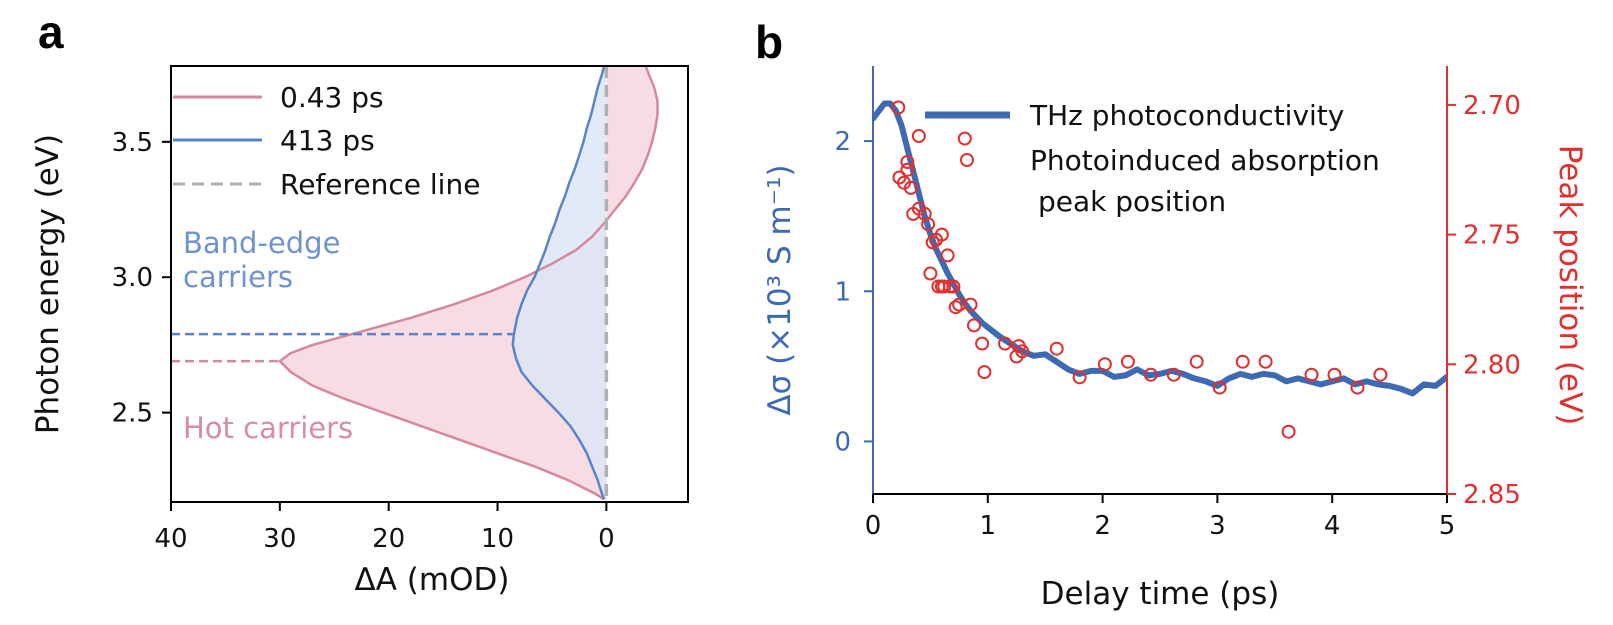 This screenshot has height=625, width=1613. What do you see at coordinates (1160, 594) in the screenshot?
I see `panel-b-x-axis-label: Delay time (ps)` at bounding box center [1160, 594].